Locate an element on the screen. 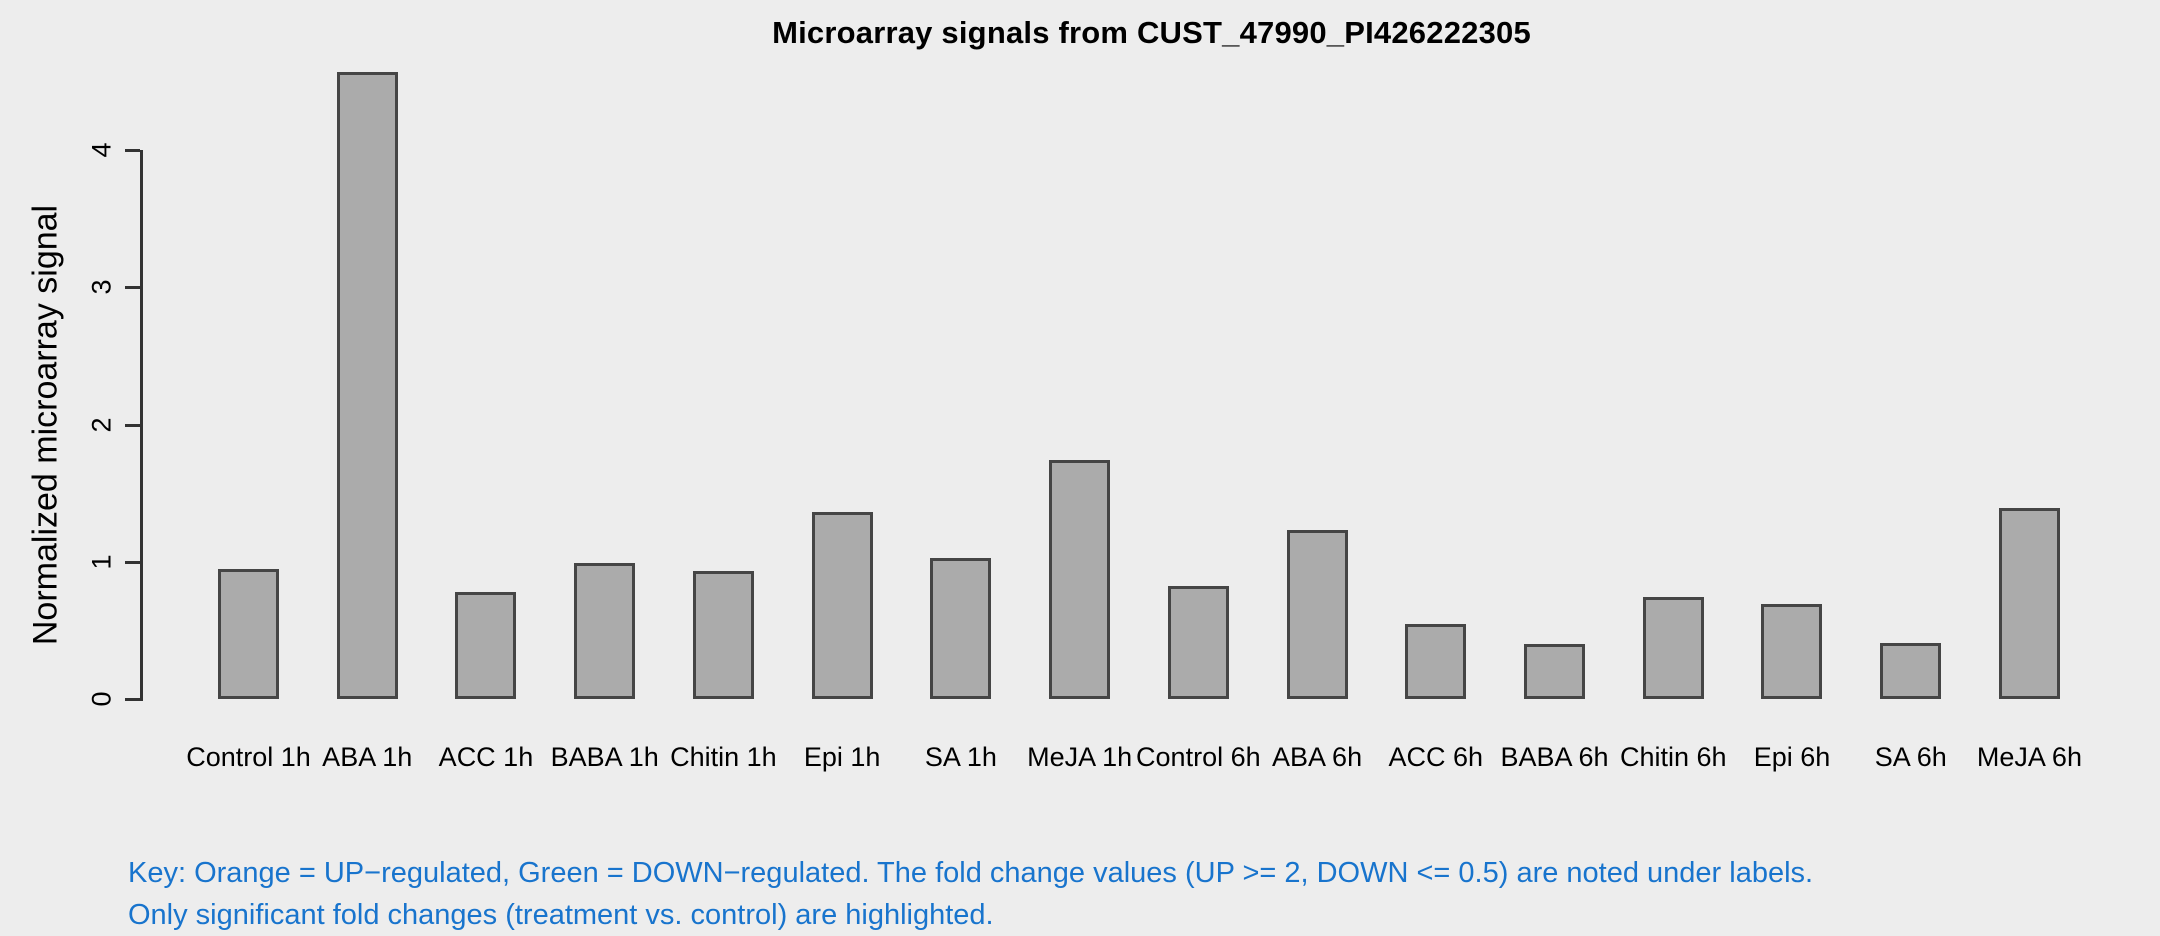 This screenshot has width=2160, height=936. y-axis-tick-label: 0 is located at coordinates (101, 699).